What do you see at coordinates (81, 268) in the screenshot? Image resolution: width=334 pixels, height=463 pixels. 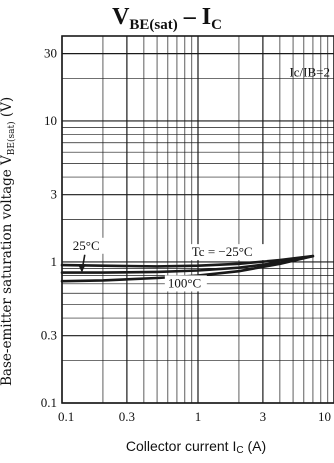 I see `annotation-arrow-head` at bounding box center [81, 268].